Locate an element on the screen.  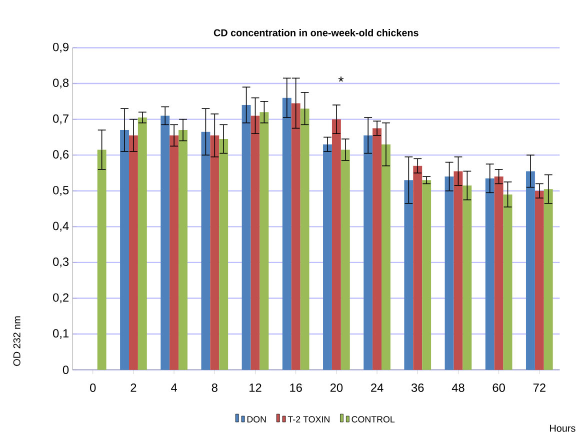
x-tick-label: 4 is located at coordinates (174, 387).